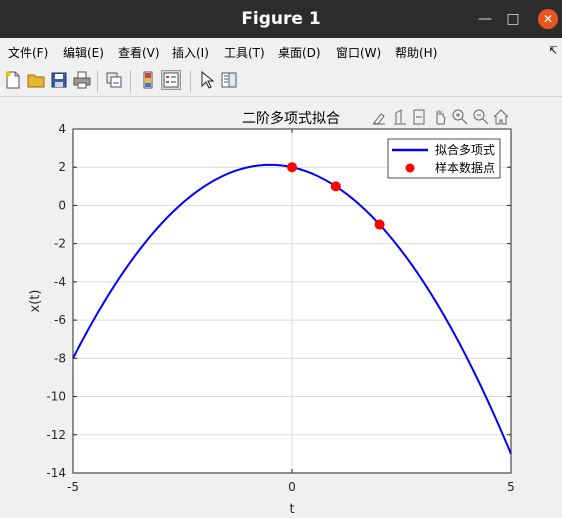 This screenshot has height=518, width=562. What do you see at coordinates (229, 80) in the screenshot?
I see `property-editor-icon` at bounding box center [229, 80].